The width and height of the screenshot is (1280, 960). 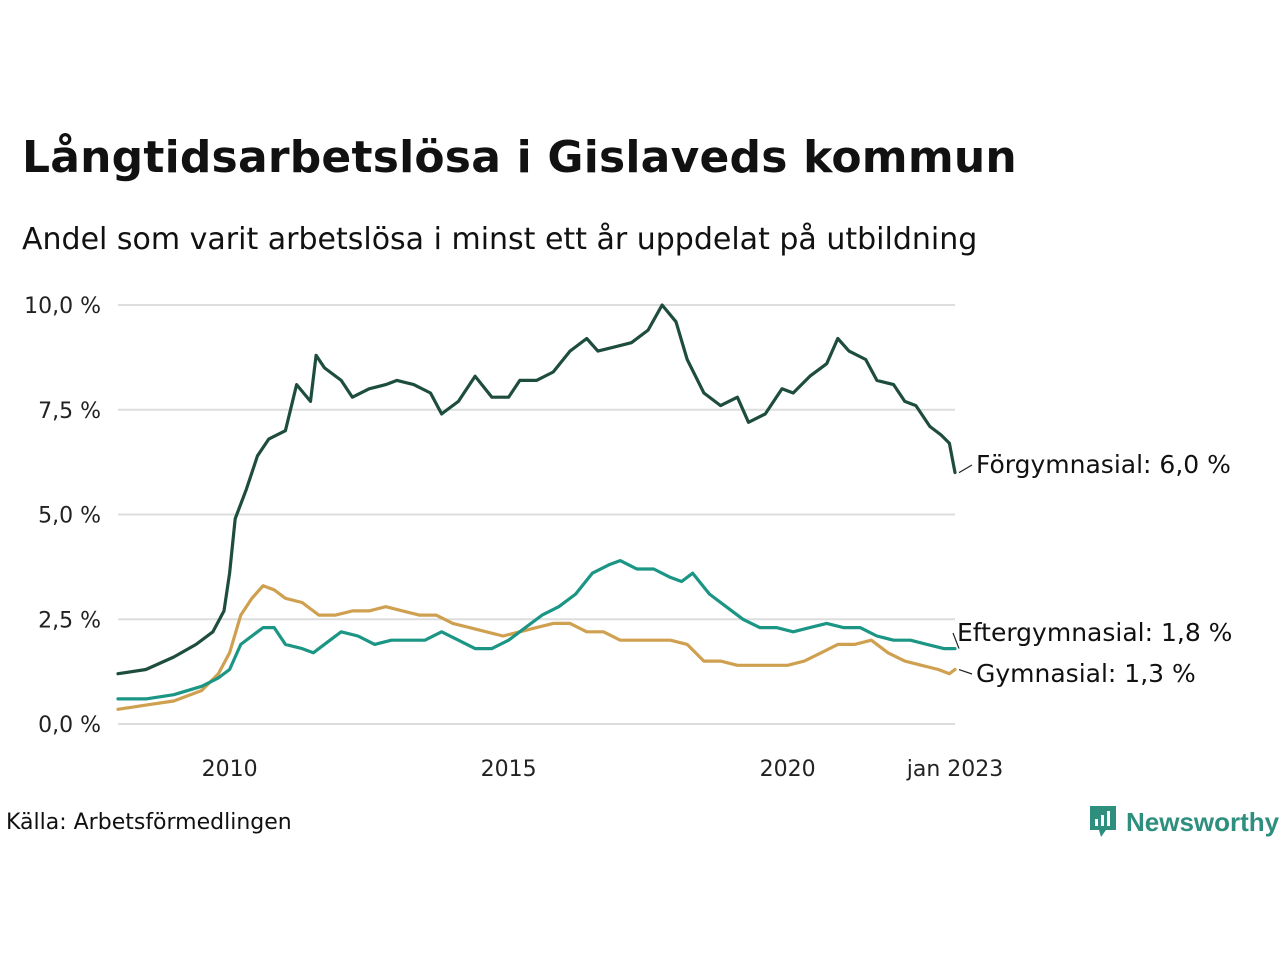 What do you see at coordinates (509, 769) in the screenshot?
I see `x-tick-label: 2015` at bounding box center [509, 769].